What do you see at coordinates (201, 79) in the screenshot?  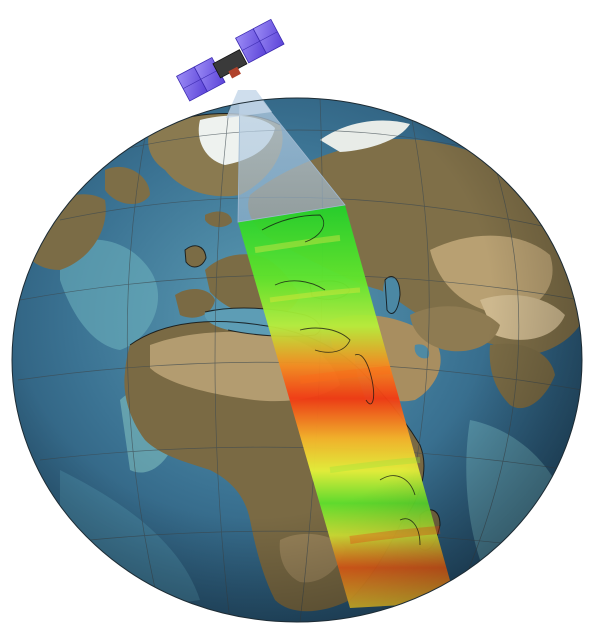 I see `solar-panel-left` at bounding box center [201, 79].